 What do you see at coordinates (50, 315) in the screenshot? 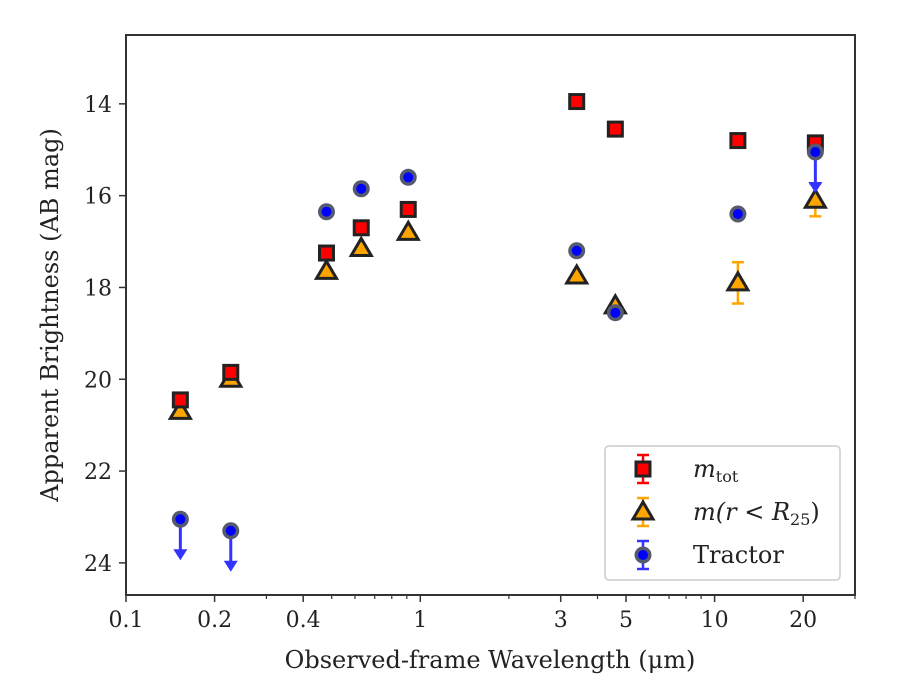
I see `y-axis-label: Apparent Brightness (AB mag)` at bounding box center [50, 315].